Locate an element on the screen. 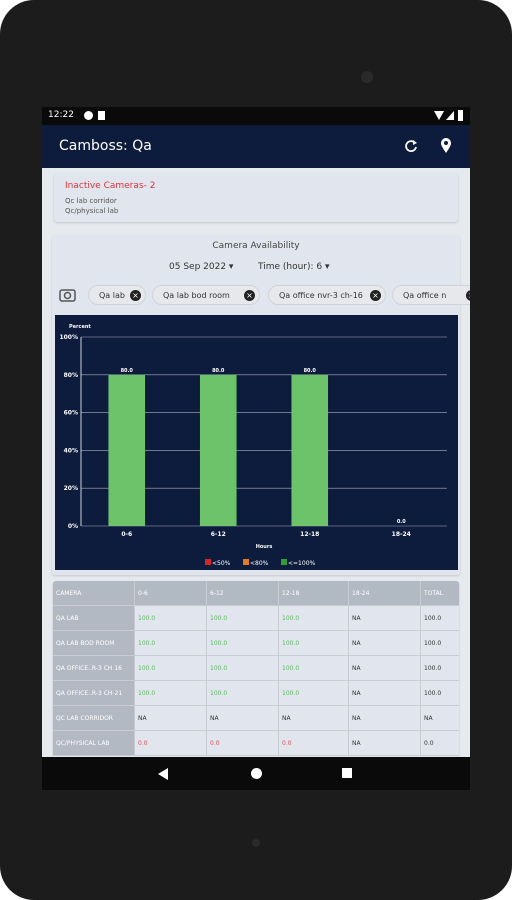  camera-chip: Qa lab × is located at coordinates (117, 295).